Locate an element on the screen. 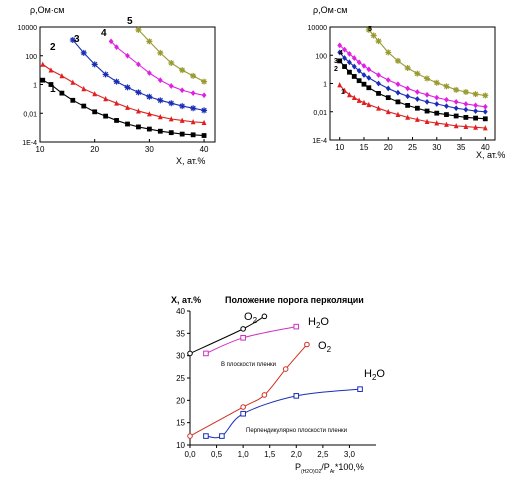  chart3-label-perpendicular: Перпендикулярно плоскости пленки is located at coordinates (296, 431).